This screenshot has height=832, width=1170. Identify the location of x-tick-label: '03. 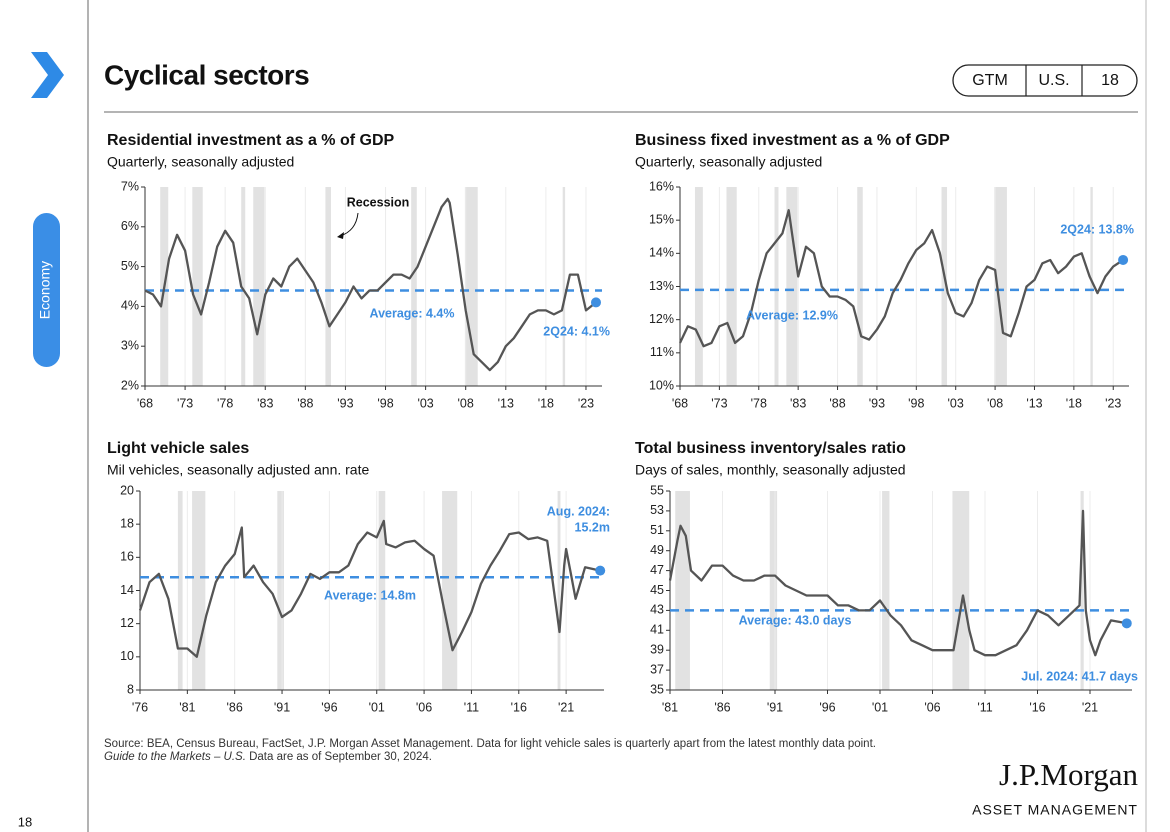
(425, 403).